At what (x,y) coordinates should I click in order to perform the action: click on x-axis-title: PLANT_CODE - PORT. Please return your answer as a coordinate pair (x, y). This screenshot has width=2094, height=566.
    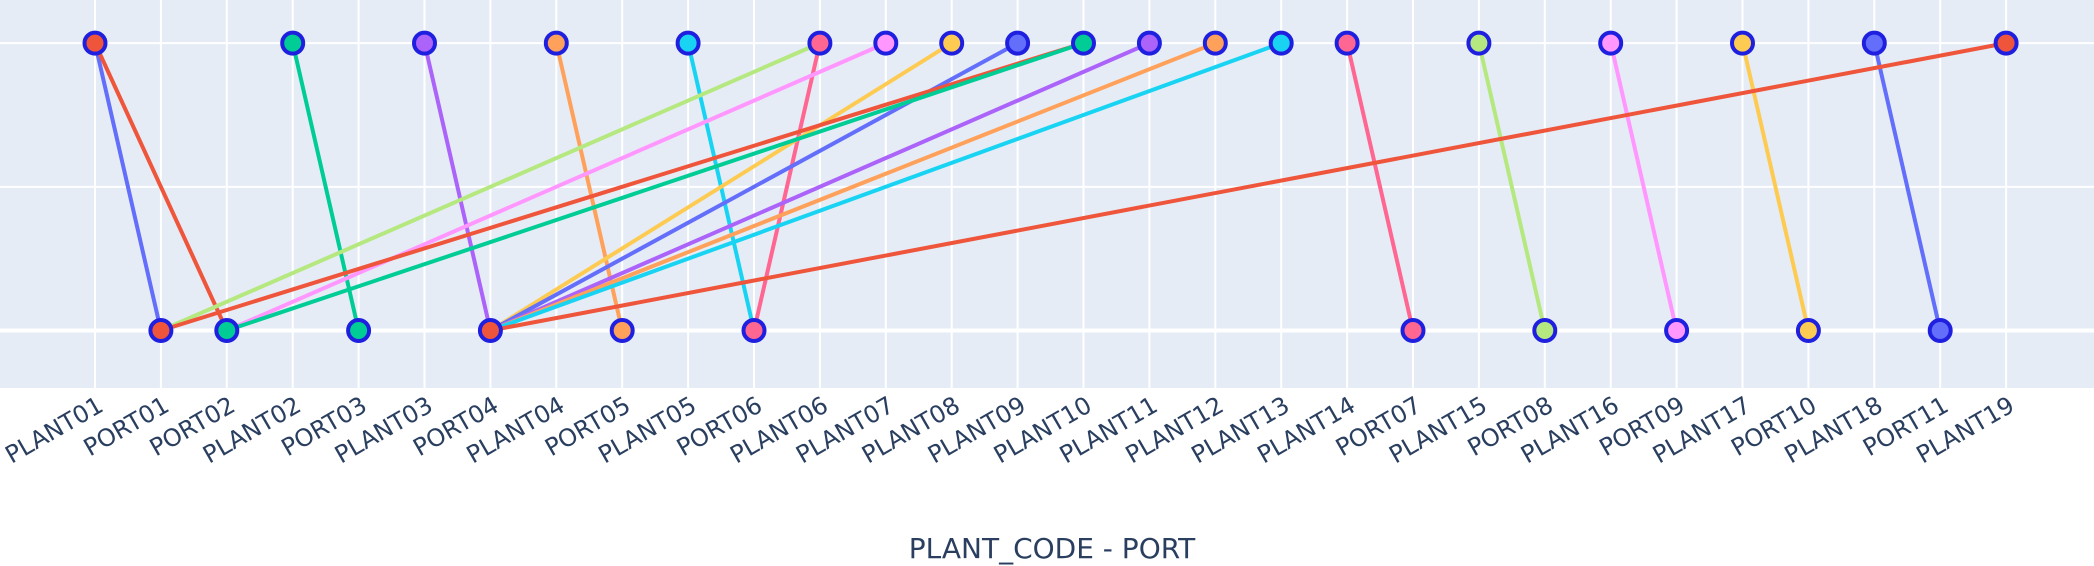
    Looking at the image, I should click on (1052, 548).